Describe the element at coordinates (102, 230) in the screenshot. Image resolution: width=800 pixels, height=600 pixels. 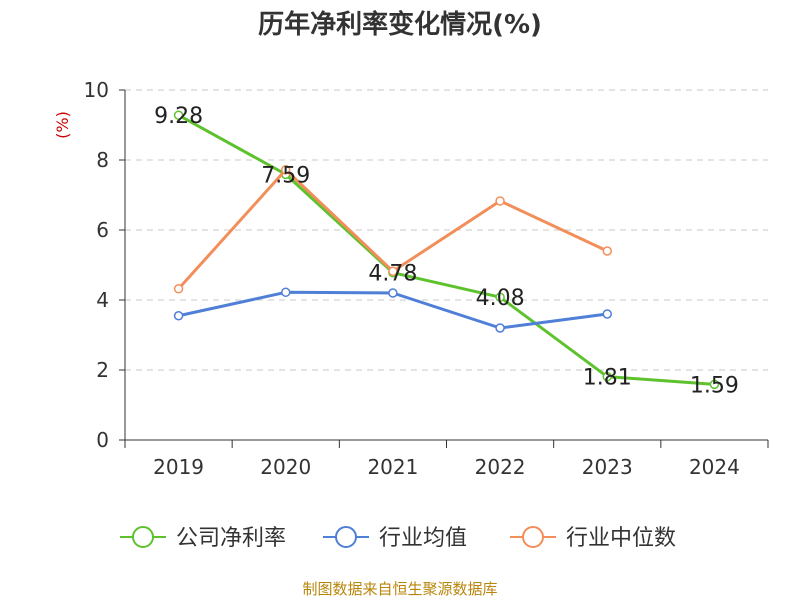
I see `y-tick-label: 6` at that location.